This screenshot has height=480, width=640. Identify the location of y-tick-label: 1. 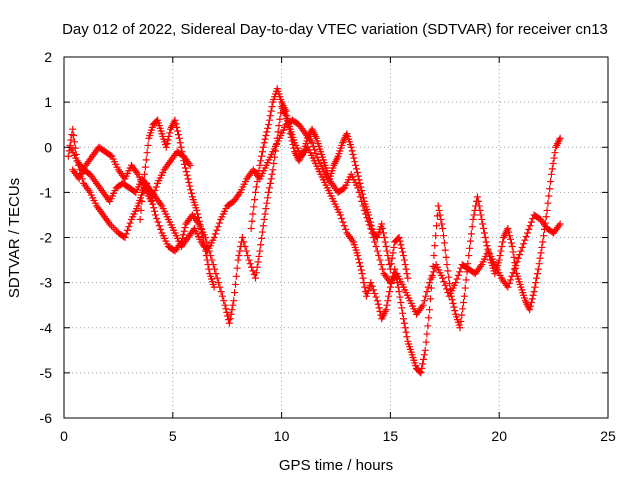
(48, 102).